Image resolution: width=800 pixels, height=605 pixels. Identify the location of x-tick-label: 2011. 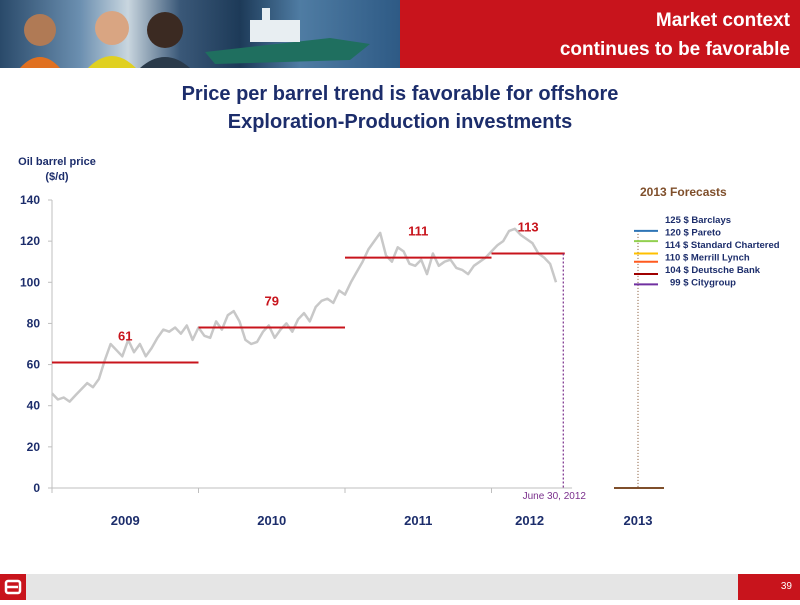
(418, 520).